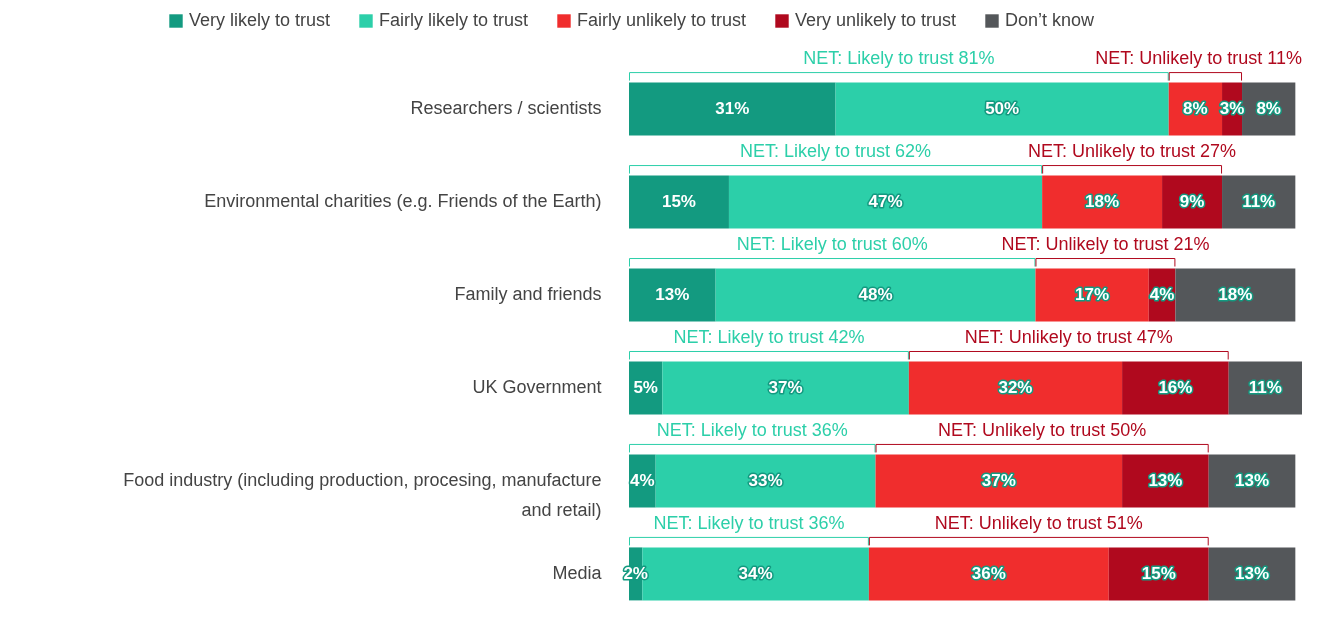 This screenshot has width=1332, height=619. I want to click on annotation: NET: Likely to trust 60%, so click(832, 244).